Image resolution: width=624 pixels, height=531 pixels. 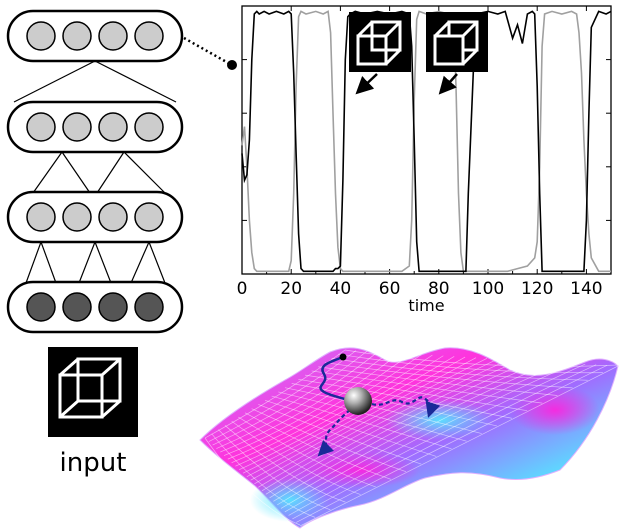 I want to click on necker-cube-icon, so click(x=90, y=388).